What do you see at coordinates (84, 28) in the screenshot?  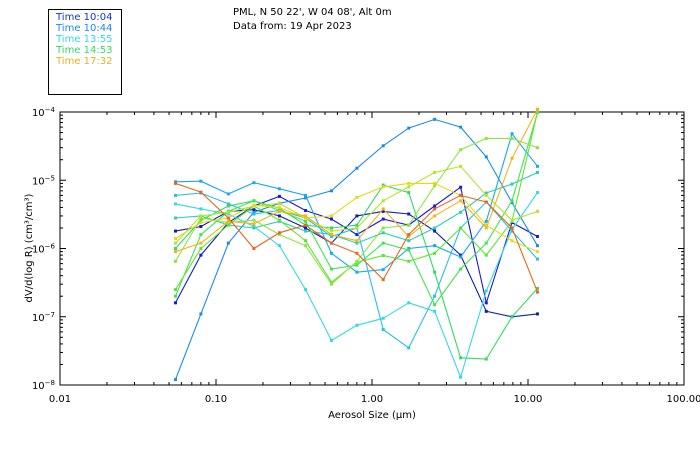 I see `legend-item: Time 10:44` at bounding box center [84, 28].